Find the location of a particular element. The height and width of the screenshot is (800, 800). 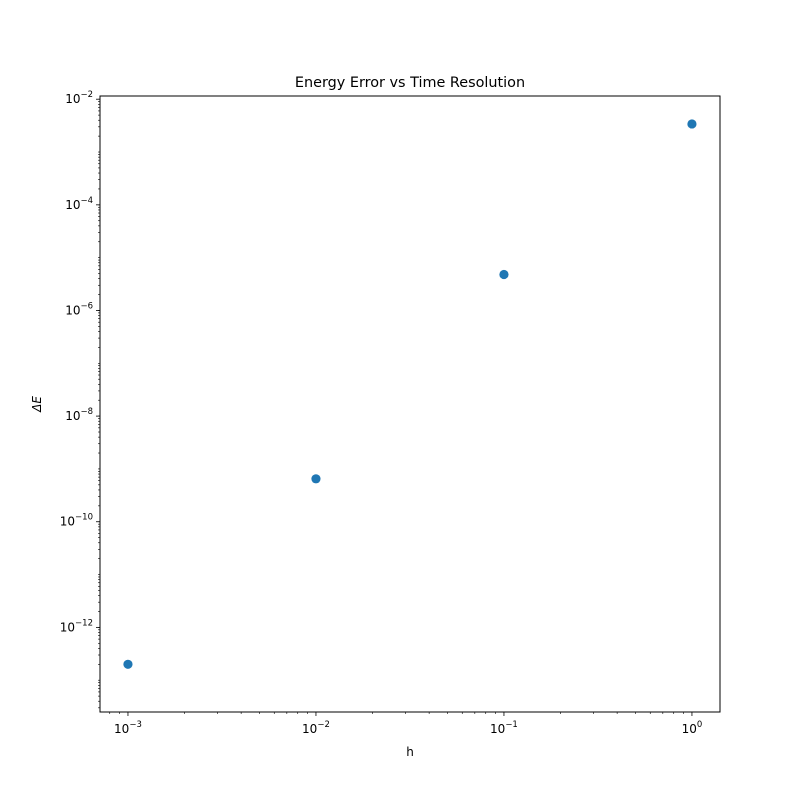

x-tick-label: 10⁰ is located at coordinates (692, 728).